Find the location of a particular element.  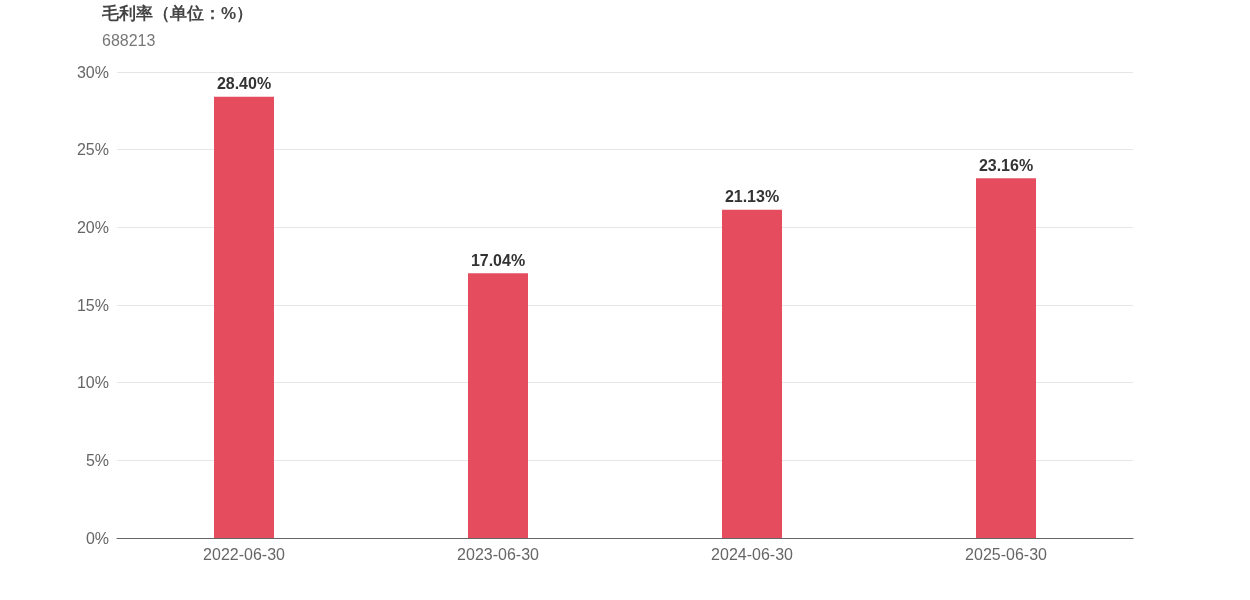

x-tick-label: 2023-06-30 is located at coordinates (498, 554).